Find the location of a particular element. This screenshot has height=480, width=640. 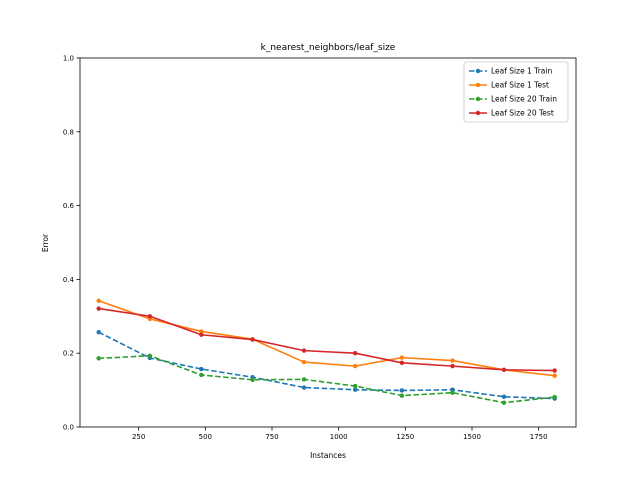

x-tick-label: 750 is located at coordinates (271, 437).